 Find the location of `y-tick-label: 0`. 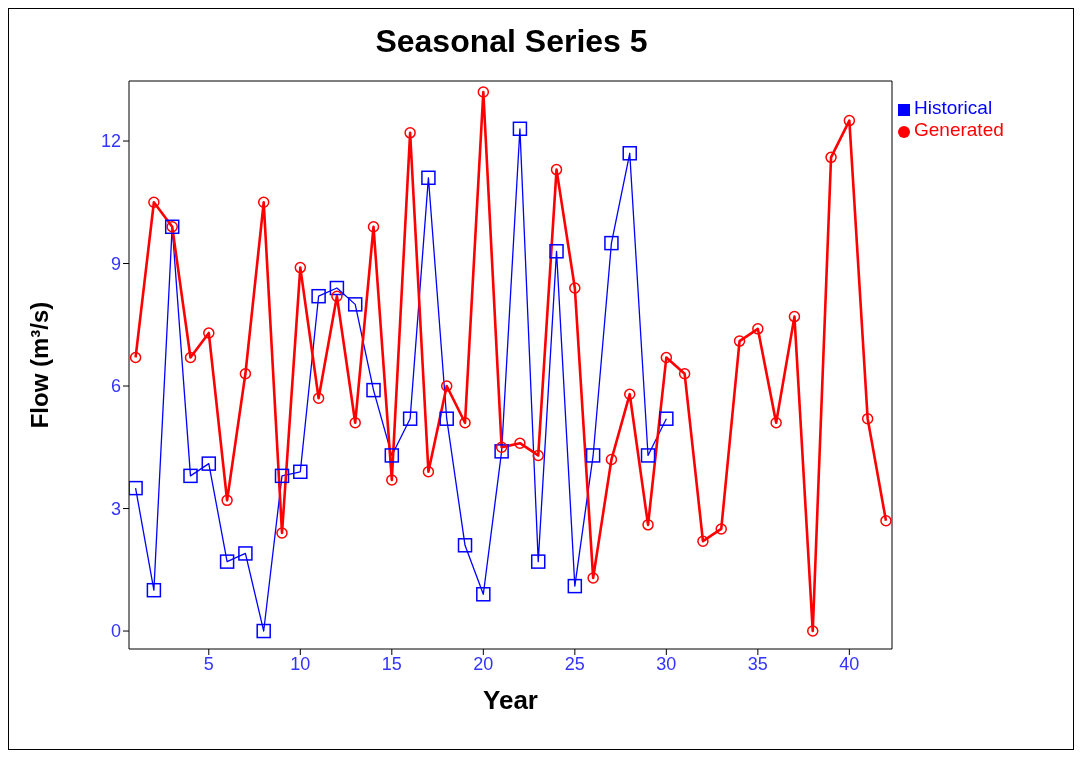

y-tick-label: 0 is located at coordinates (115, 631).